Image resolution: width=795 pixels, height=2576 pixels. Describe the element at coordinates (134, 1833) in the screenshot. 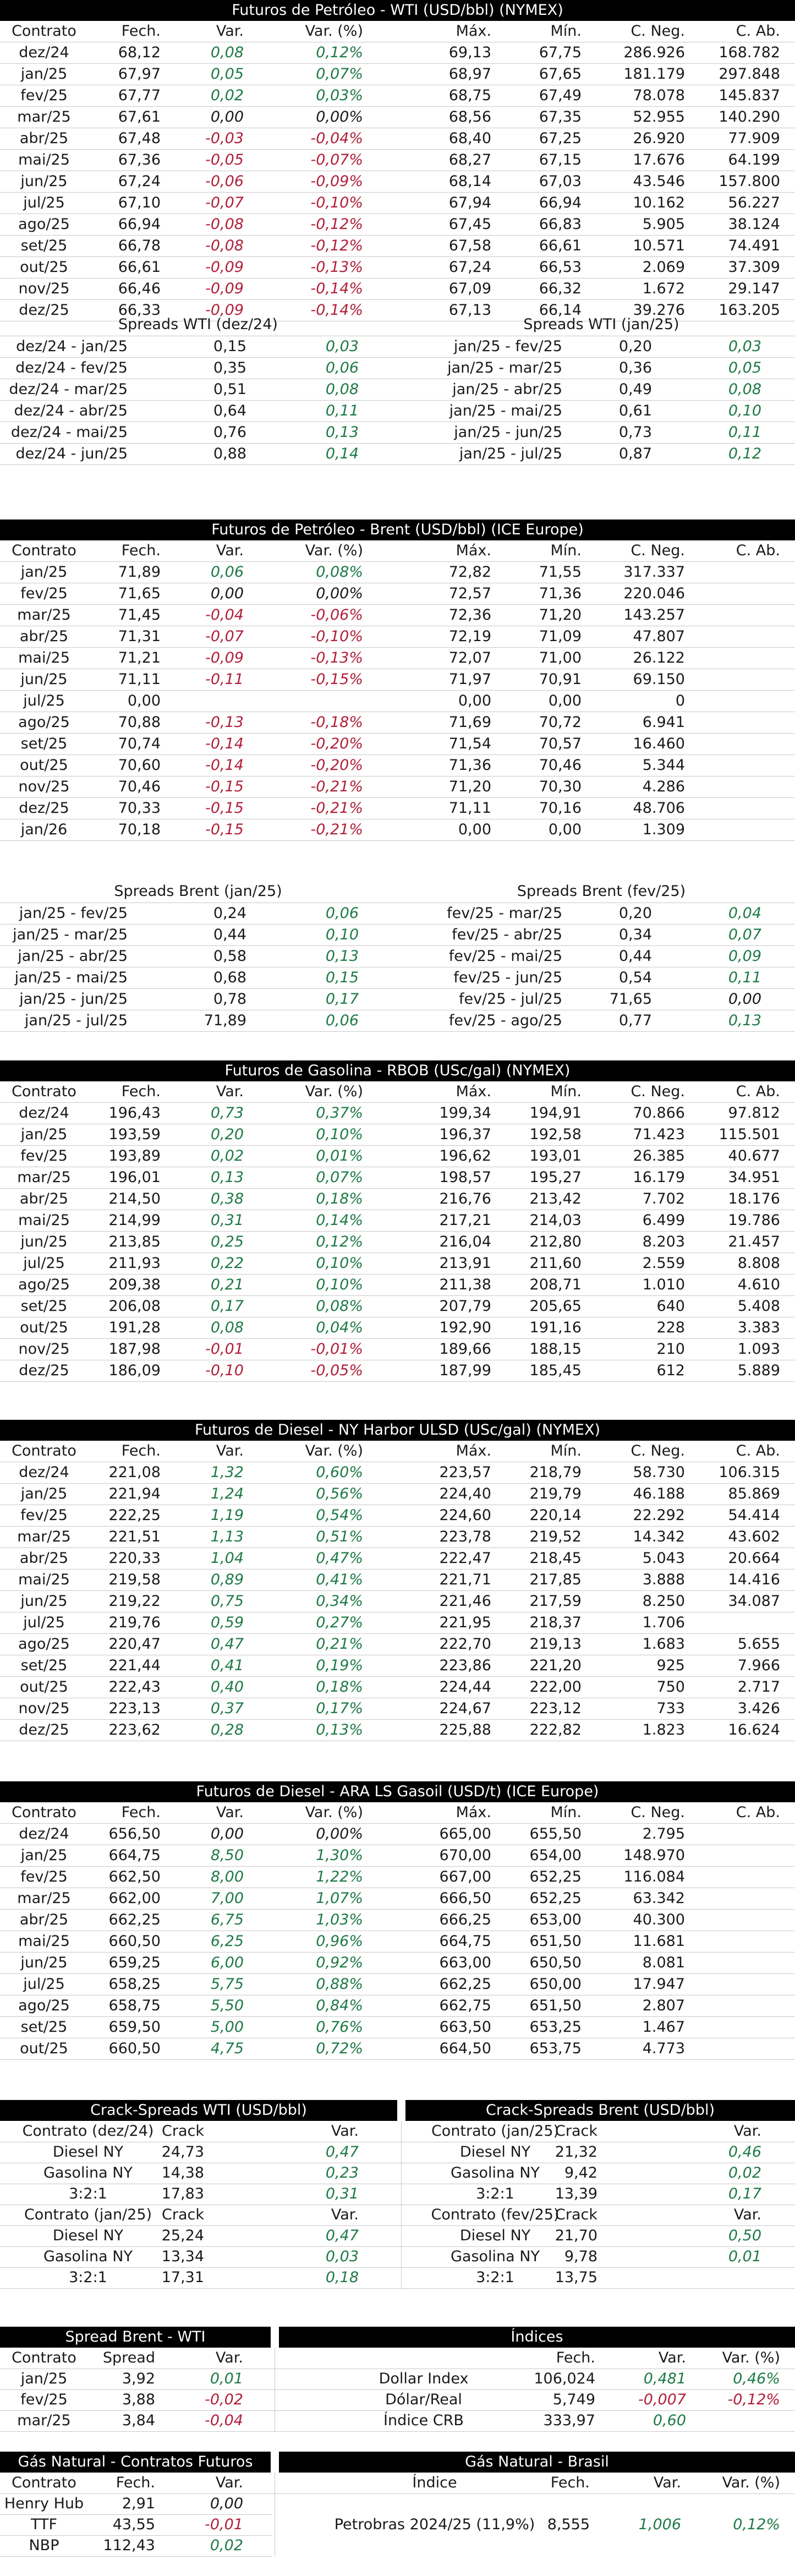

I see `table-cell: 656,50` at that location.